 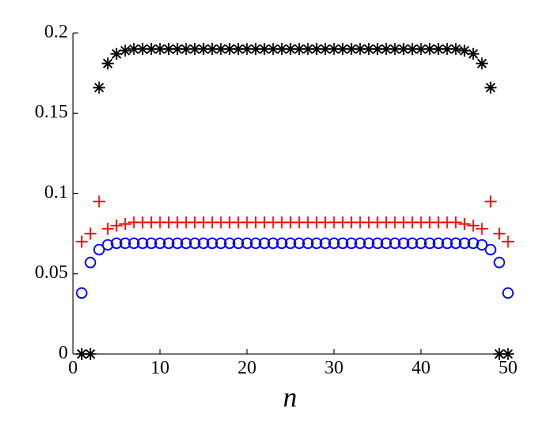 I want to click on x-tick-label: 0, so click(x=73, y=367).